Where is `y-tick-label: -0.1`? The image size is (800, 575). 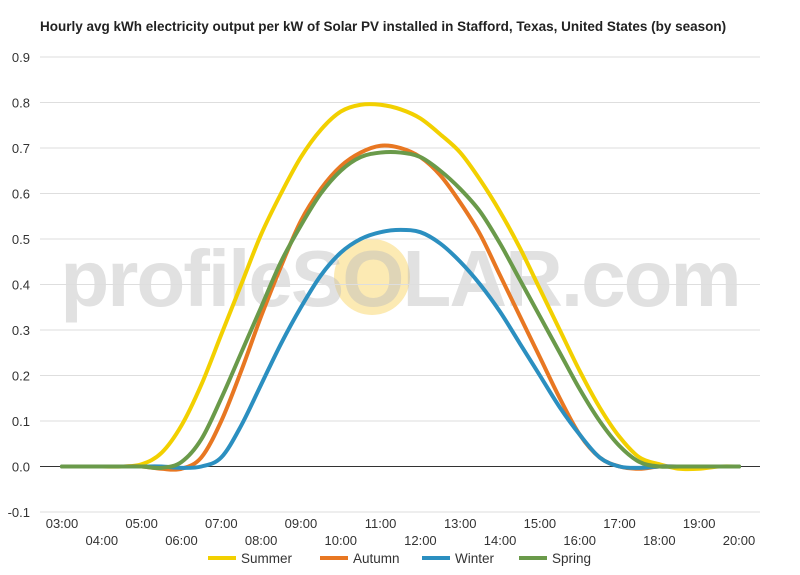 y-tick-label: -0.1 is located at coordinates (19, 512).